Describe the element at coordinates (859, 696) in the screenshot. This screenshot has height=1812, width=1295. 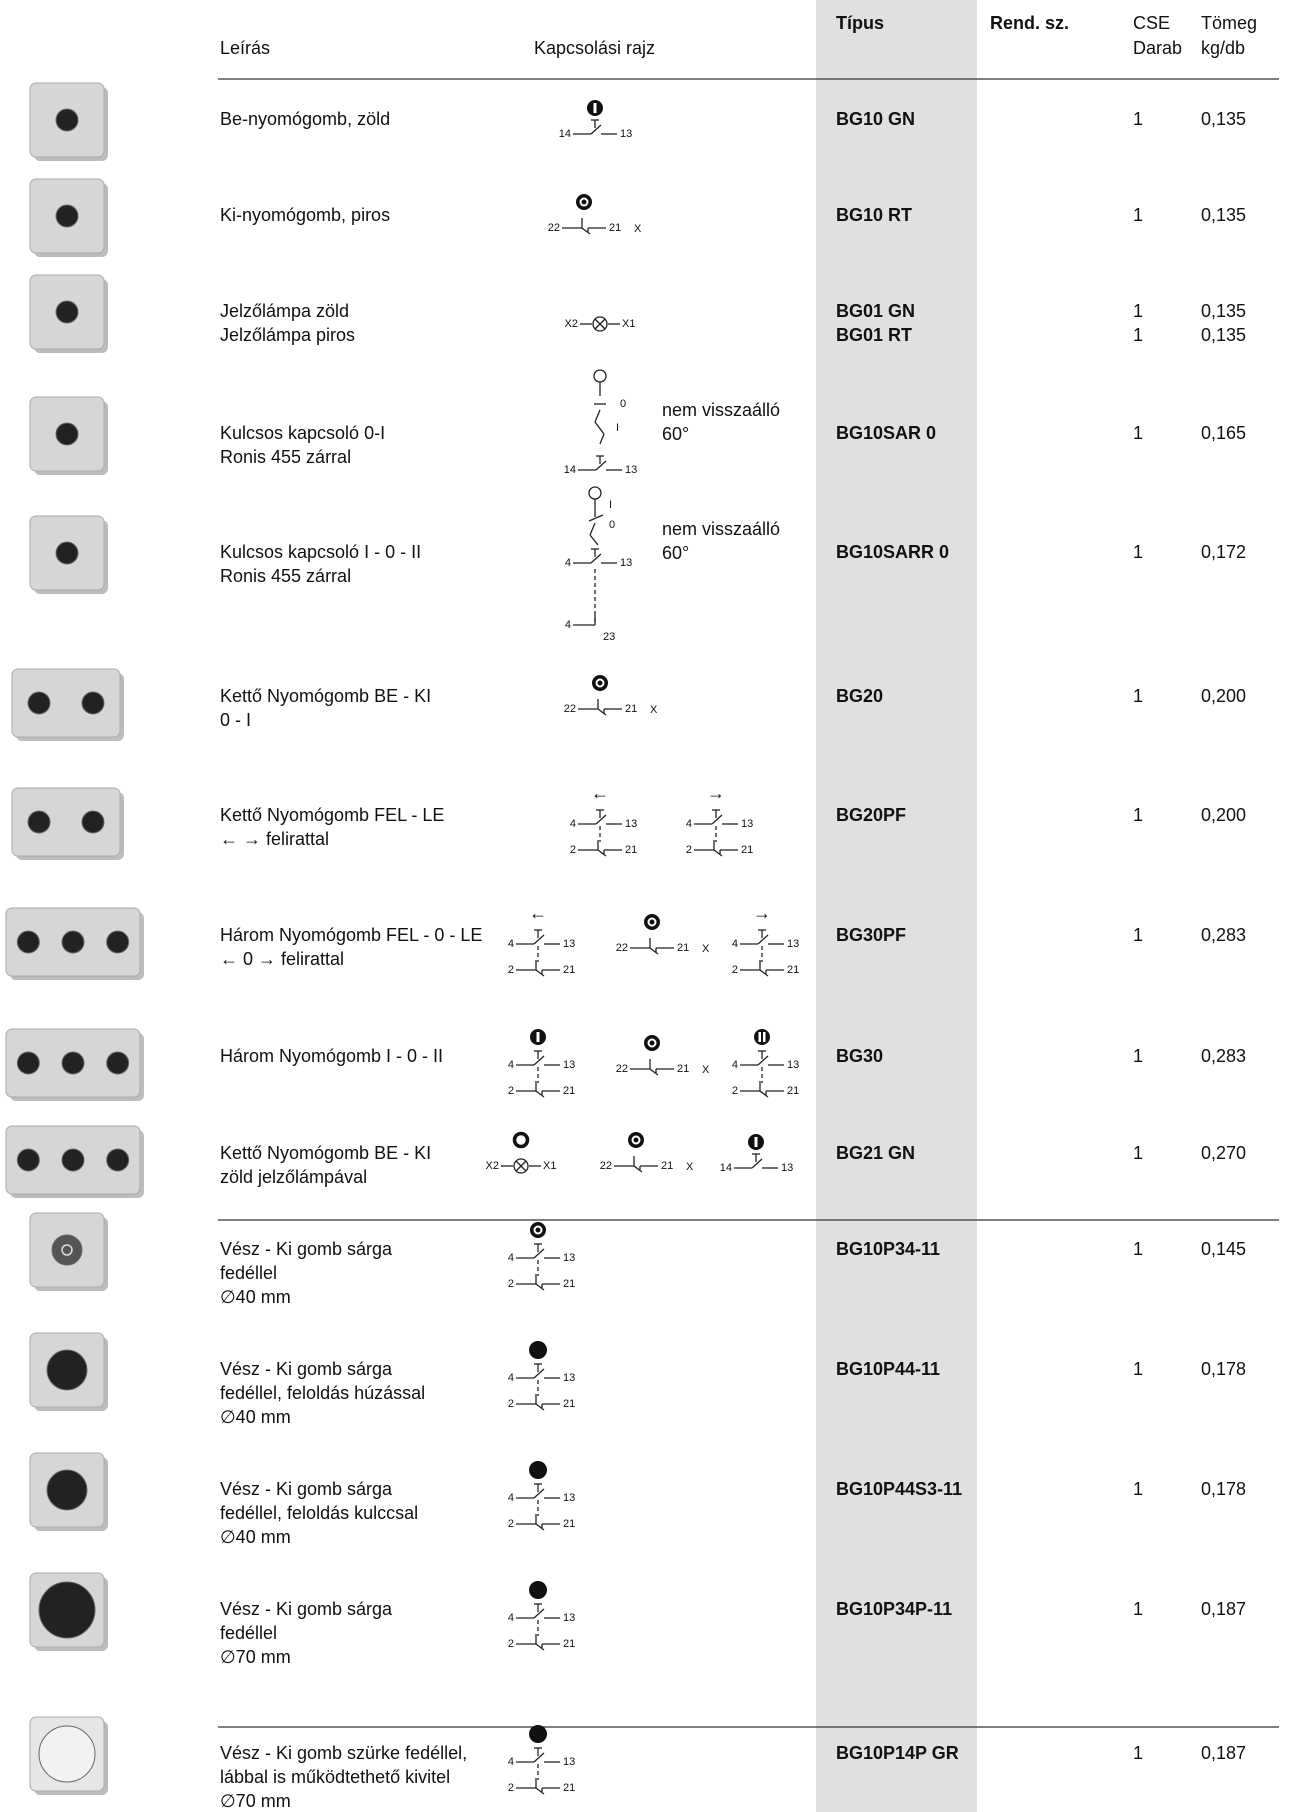
I see `type-code: BG20` at that location.